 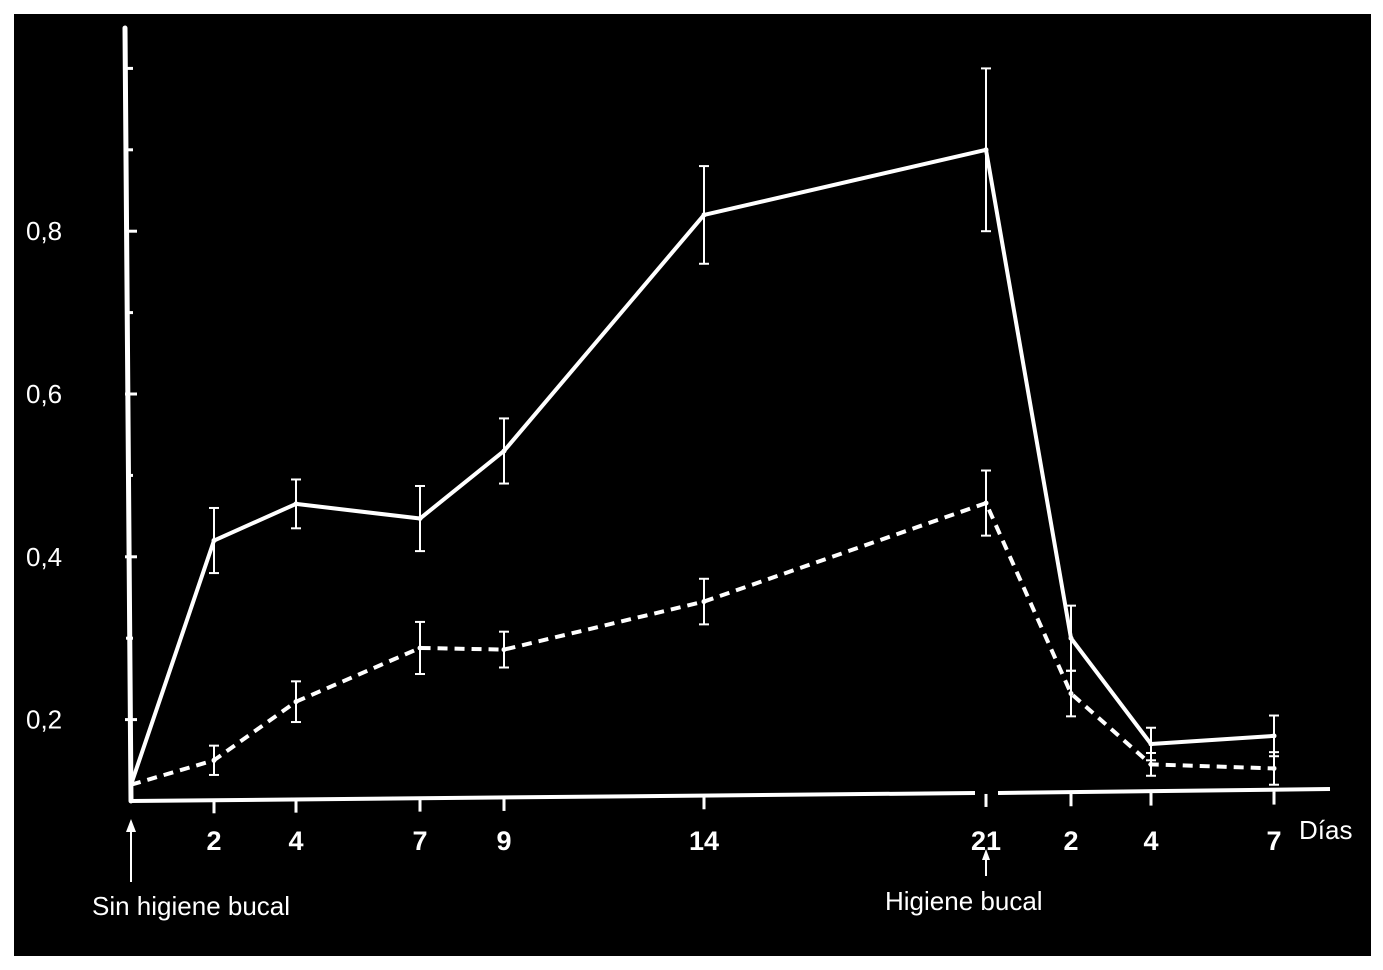 What do you see at coordinates (128, 414) in the screenshot?
I see `y-axis` at bounding box center [128, 414].